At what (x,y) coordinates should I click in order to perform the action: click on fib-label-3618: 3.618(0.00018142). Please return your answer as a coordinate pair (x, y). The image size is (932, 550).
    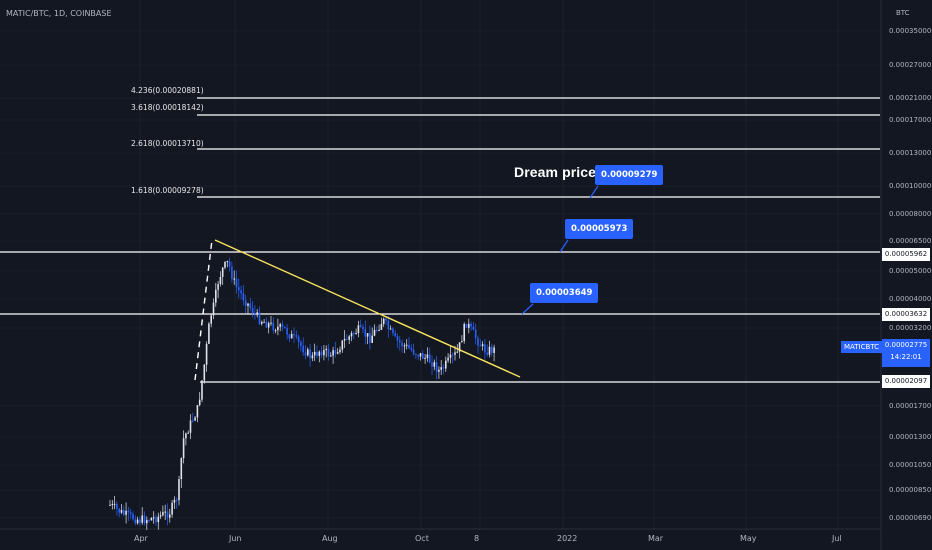
    Looking at the image, I should click on (167, 107).